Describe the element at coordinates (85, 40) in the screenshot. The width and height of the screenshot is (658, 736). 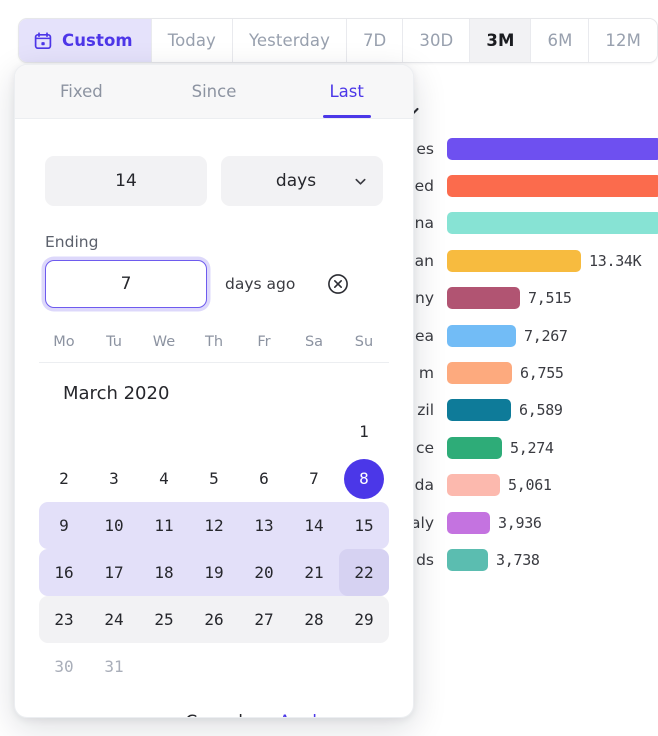
I see `range-button-custom: Custom` at that location.